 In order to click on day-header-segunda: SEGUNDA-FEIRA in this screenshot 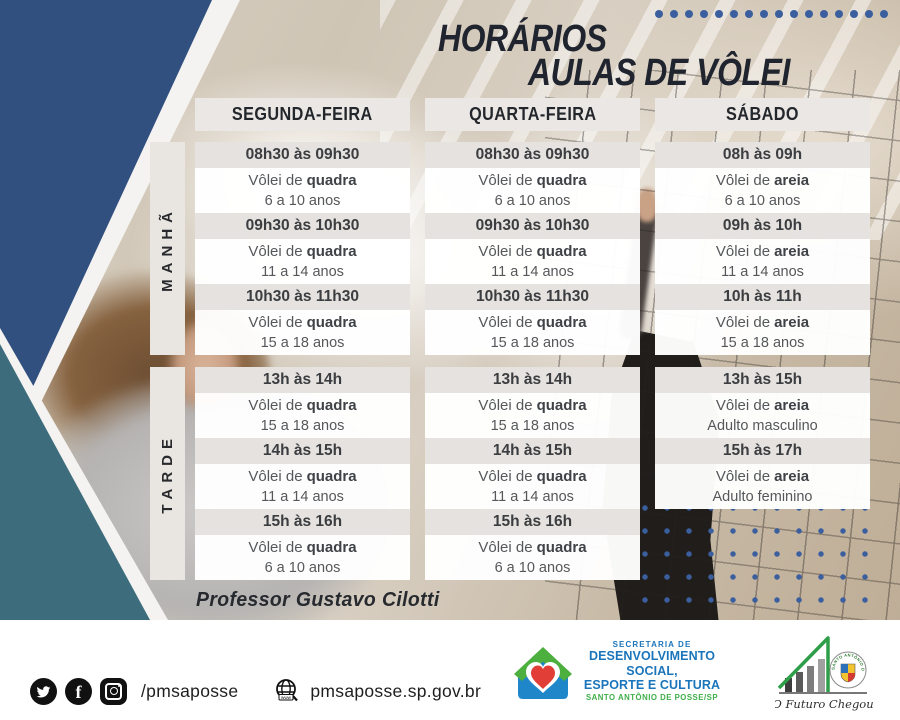, I will do `click(302, 114)`.